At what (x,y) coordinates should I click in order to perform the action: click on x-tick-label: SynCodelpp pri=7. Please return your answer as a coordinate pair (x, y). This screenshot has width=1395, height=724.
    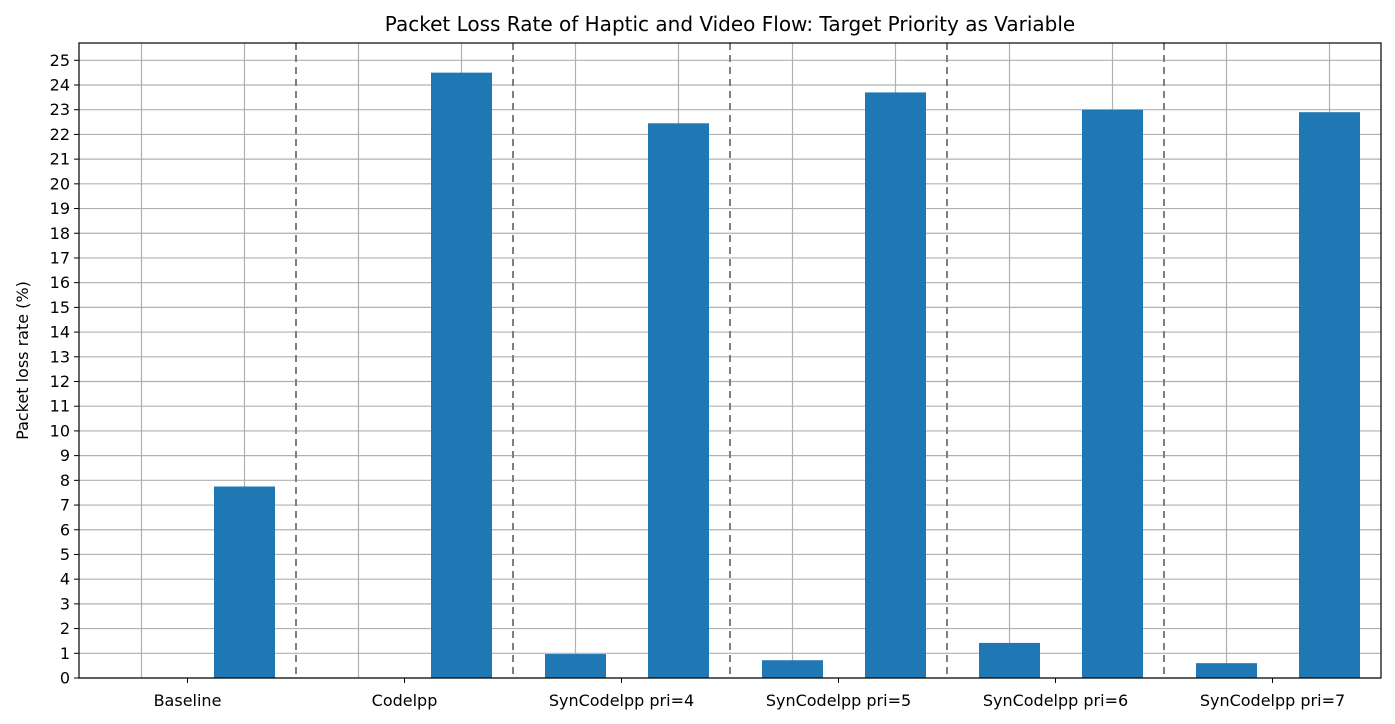
    Looking at the image, I should click on (1272, 700).